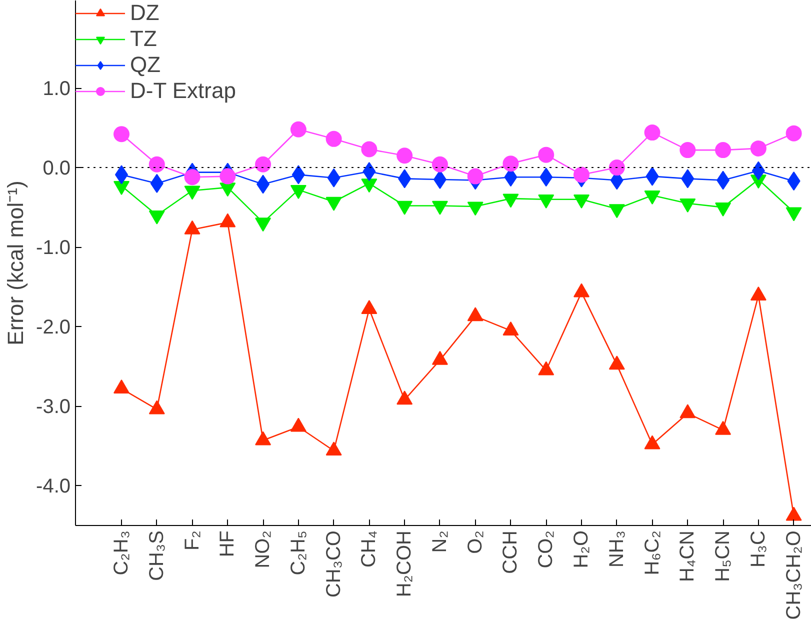 Image resolution: width=811 pixels, height=622 pixels. Describe the element at coordinates (546, 549) in the screenshot. I see `x-tick-label: CO₂` at that location.